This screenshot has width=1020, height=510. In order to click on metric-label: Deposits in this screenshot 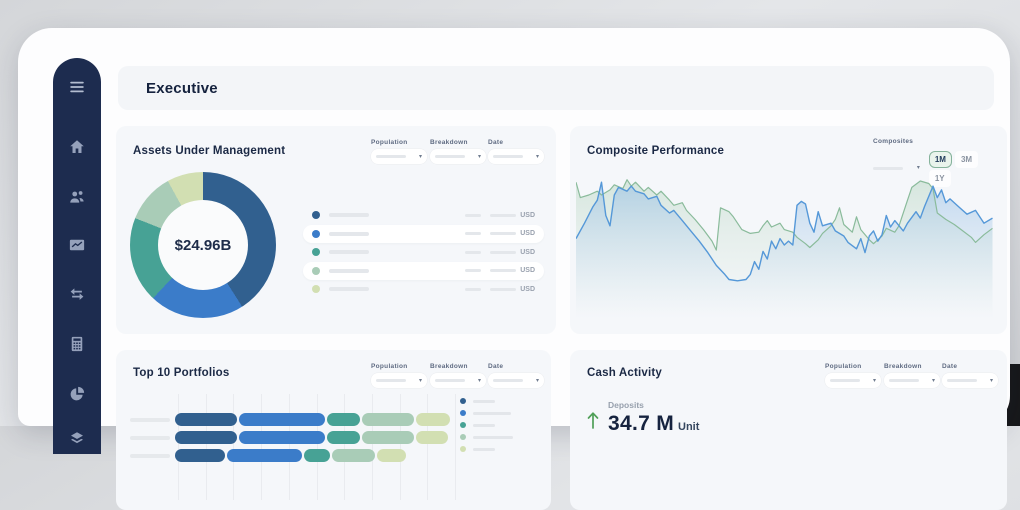, I will do `click(626, 405)`.